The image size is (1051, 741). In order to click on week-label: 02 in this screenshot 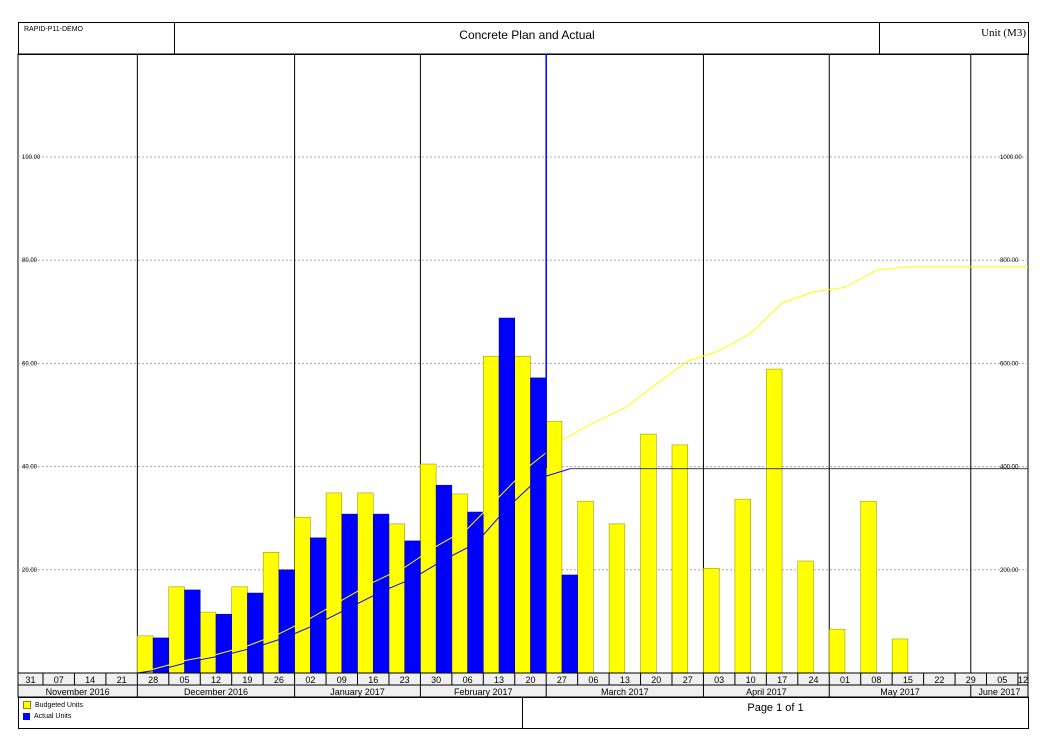, I will do `click(310, 680)`.